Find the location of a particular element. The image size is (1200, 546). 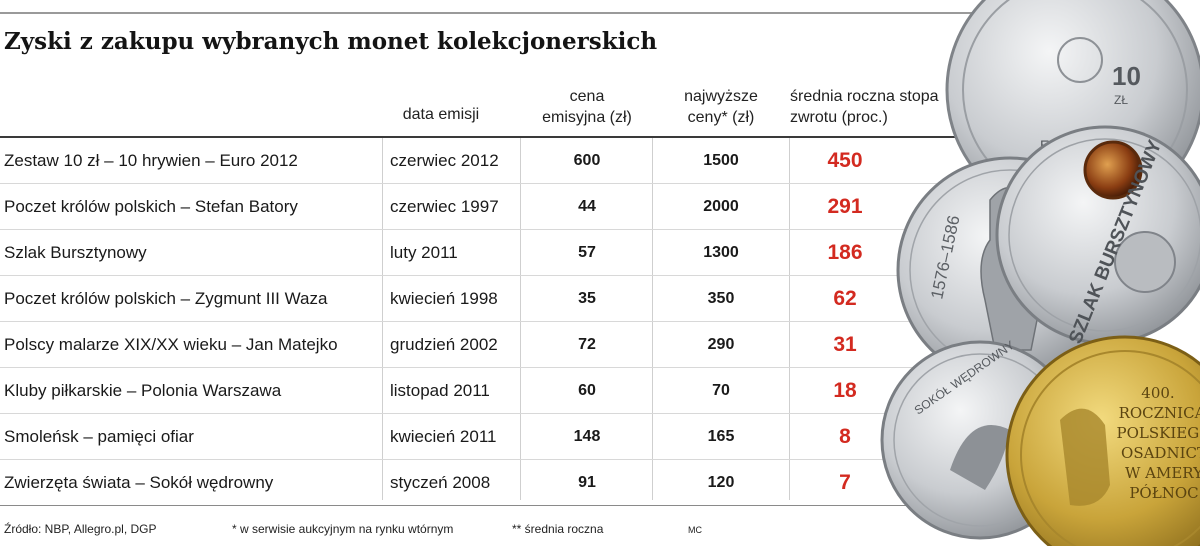

max-price: 2000 is located at coordinates (721, 206).